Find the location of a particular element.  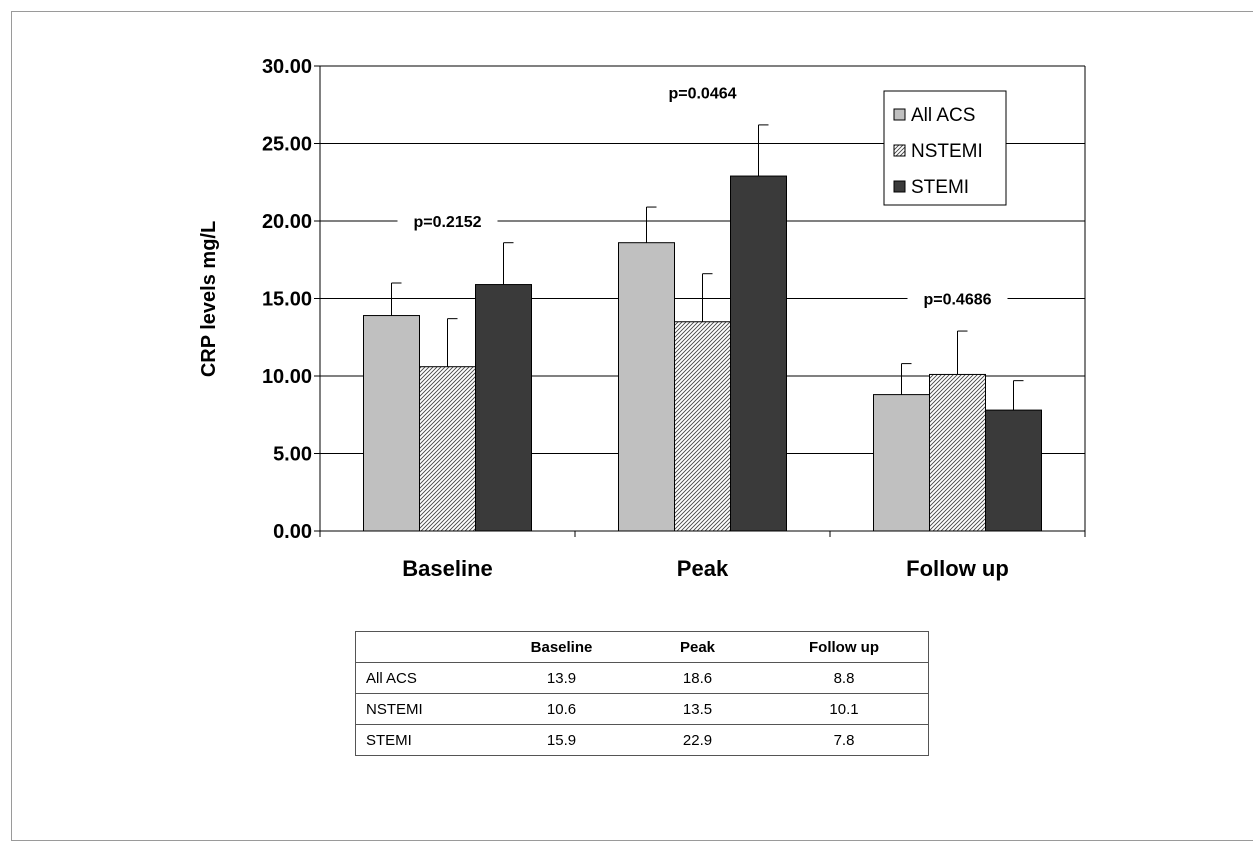

table-header-cell is located at coordinates (421, 647).